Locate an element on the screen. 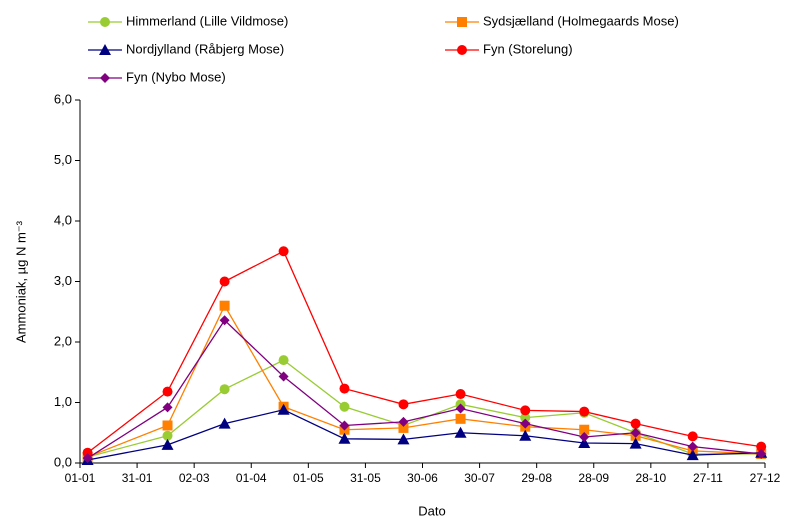 The width and height of the screenshot is (800, 524). y-tick-label: 6,0 is located at coordinates (63, 98).